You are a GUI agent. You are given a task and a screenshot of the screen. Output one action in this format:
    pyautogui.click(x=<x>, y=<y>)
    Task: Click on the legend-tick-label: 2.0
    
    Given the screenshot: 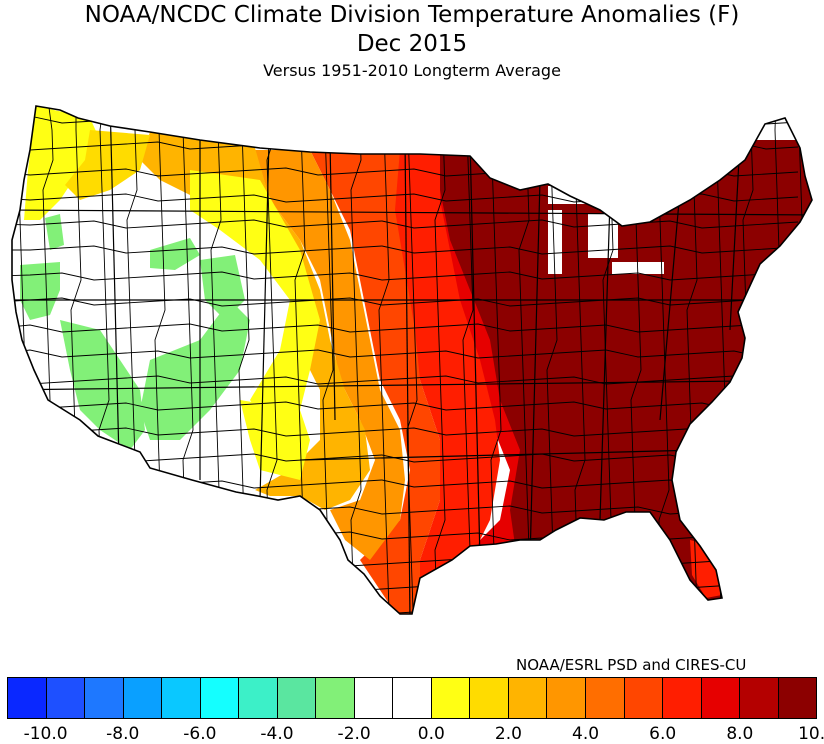 What is the action you would take?
    pyautogui.click(x=508, y=734)
    